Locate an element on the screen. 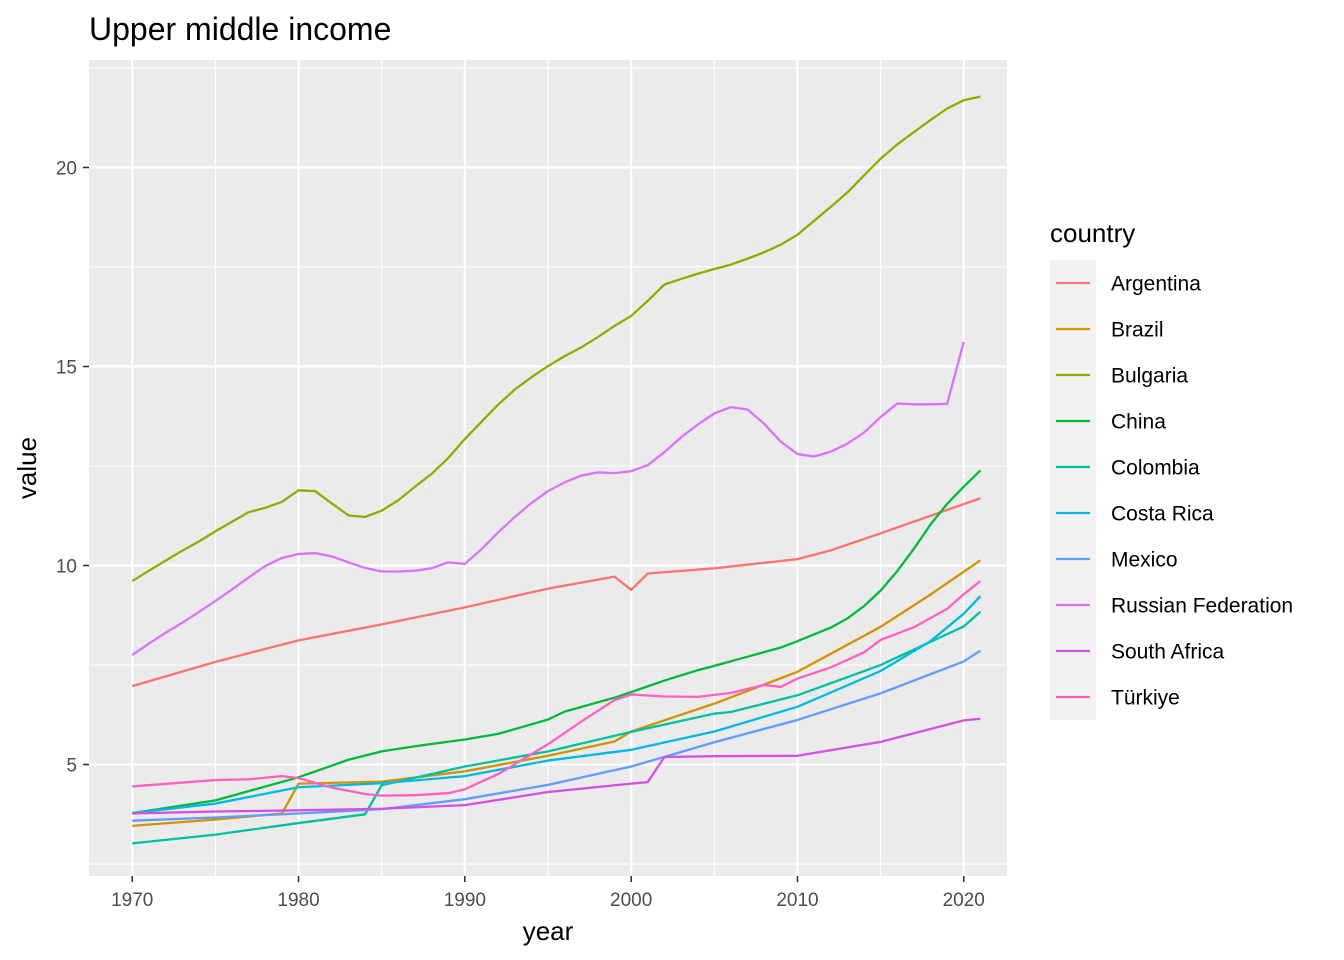 Image resolution: width=1344 pixels, height=960 pixels. x-tick-label: 2000 is located at coordinates (631, 900).